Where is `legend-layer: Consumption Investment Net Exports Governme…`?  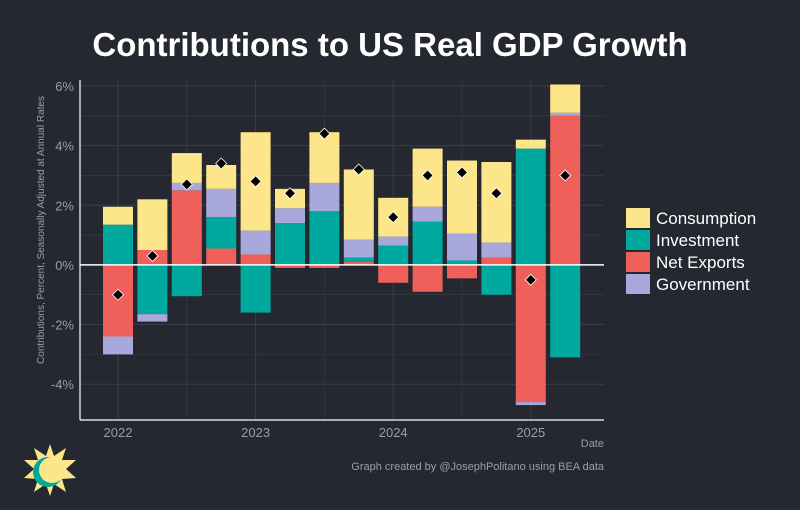
legend-layer: Consumption Investment Net Exports Governme… is located at coordinates (691, 251).